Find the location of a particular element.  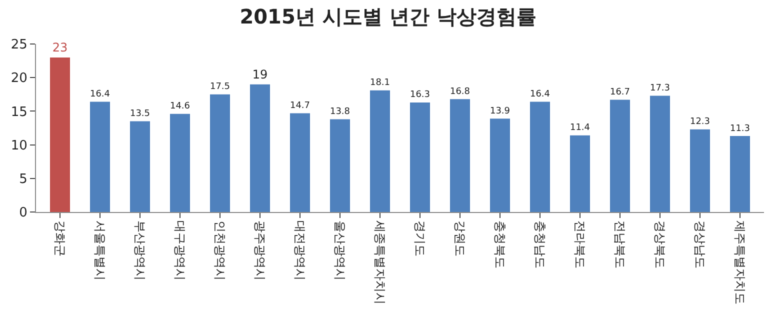

data-label: 13.5 is located at coordinates (140, 114).